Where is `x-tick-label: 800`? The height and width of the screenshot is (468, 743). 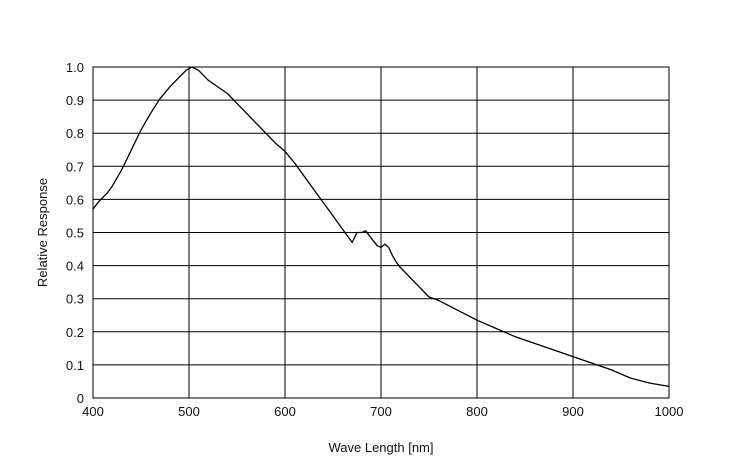 x-tick-label: 800 is located at coordinates (477, 411).